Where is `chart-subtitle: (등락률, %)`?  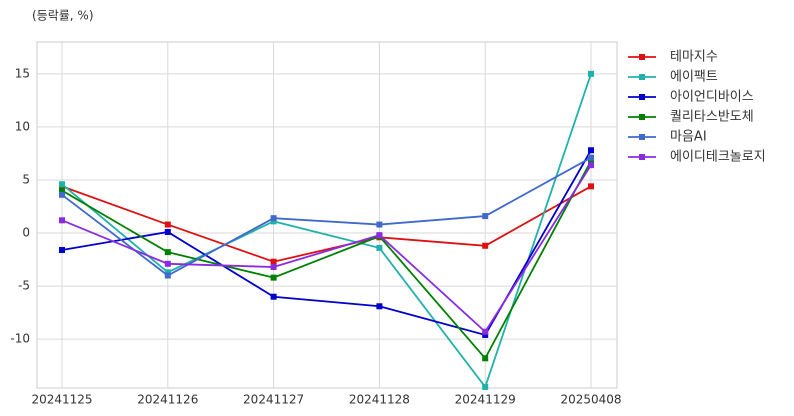 chart-subtitle: (등락률, %) is located at coordinates (63, 16).